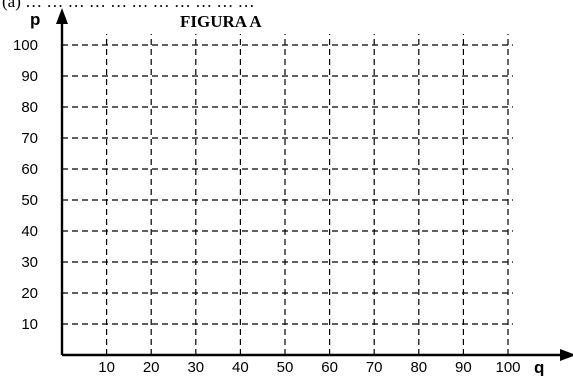 Image resolution: width=573 pixels, height=376 pixels. I want to click on y-tick-label: 60, so click(29, 169).